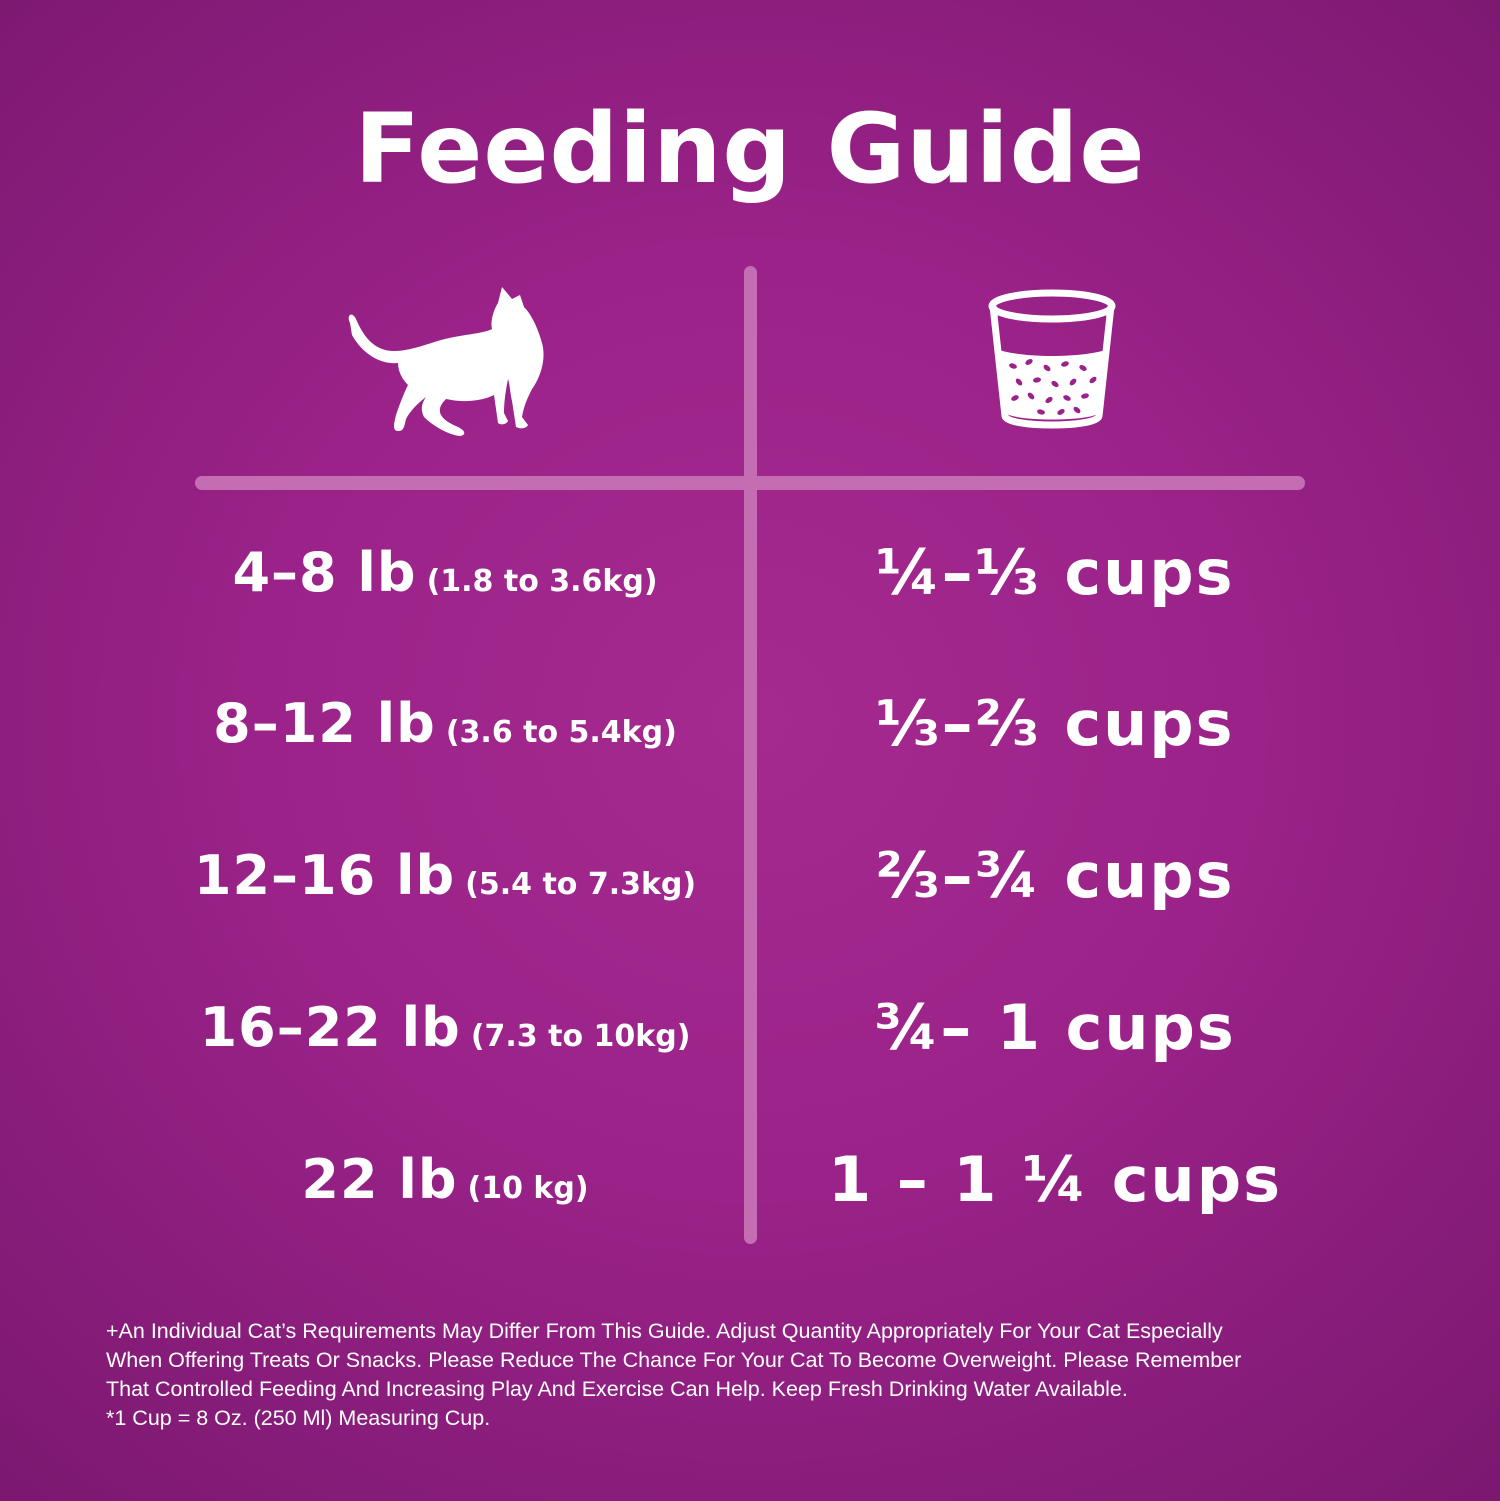 The image size is (1500, 1501). I want to click on table-row: 22 lb (10 kg) 1 – 1 ¼ cups, so click(750, 1180).